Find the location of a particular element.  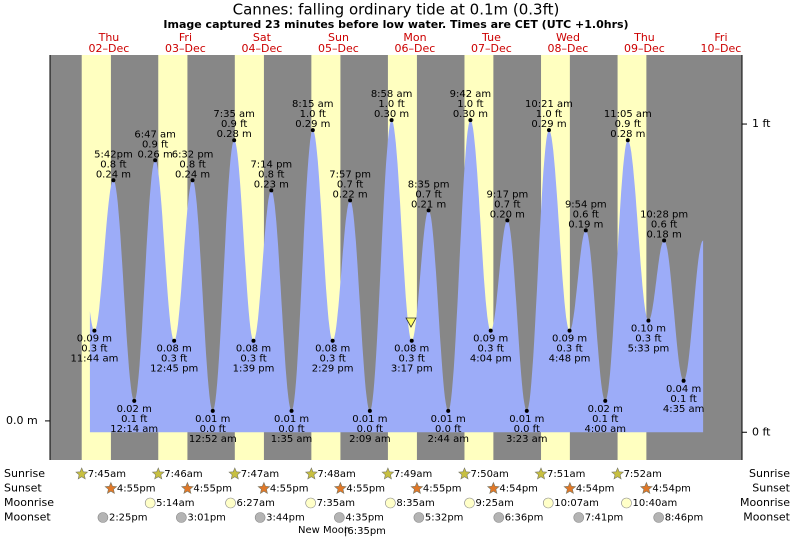

tide-time: 11:44 am is located at coordinates (94, 359).